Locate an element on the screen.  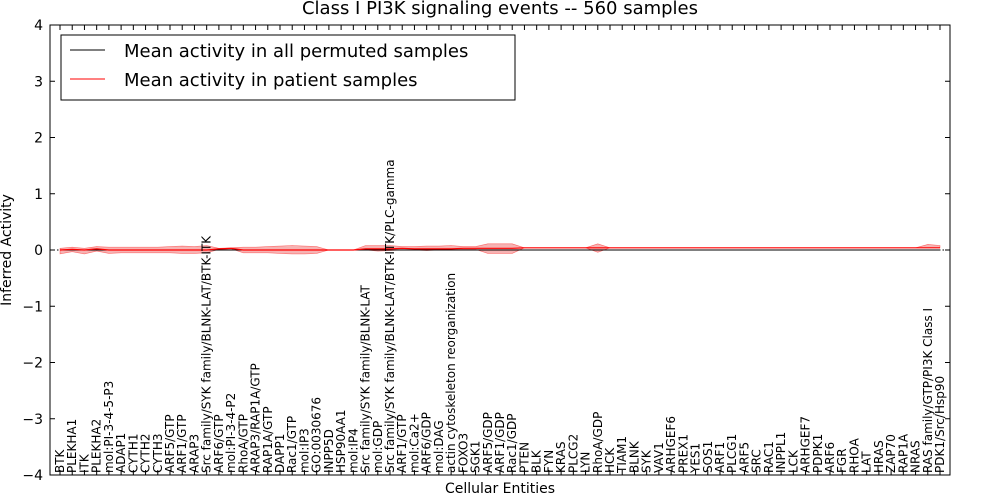
x-axis-label: Cellular Entities is located at coordinates (500, 489).